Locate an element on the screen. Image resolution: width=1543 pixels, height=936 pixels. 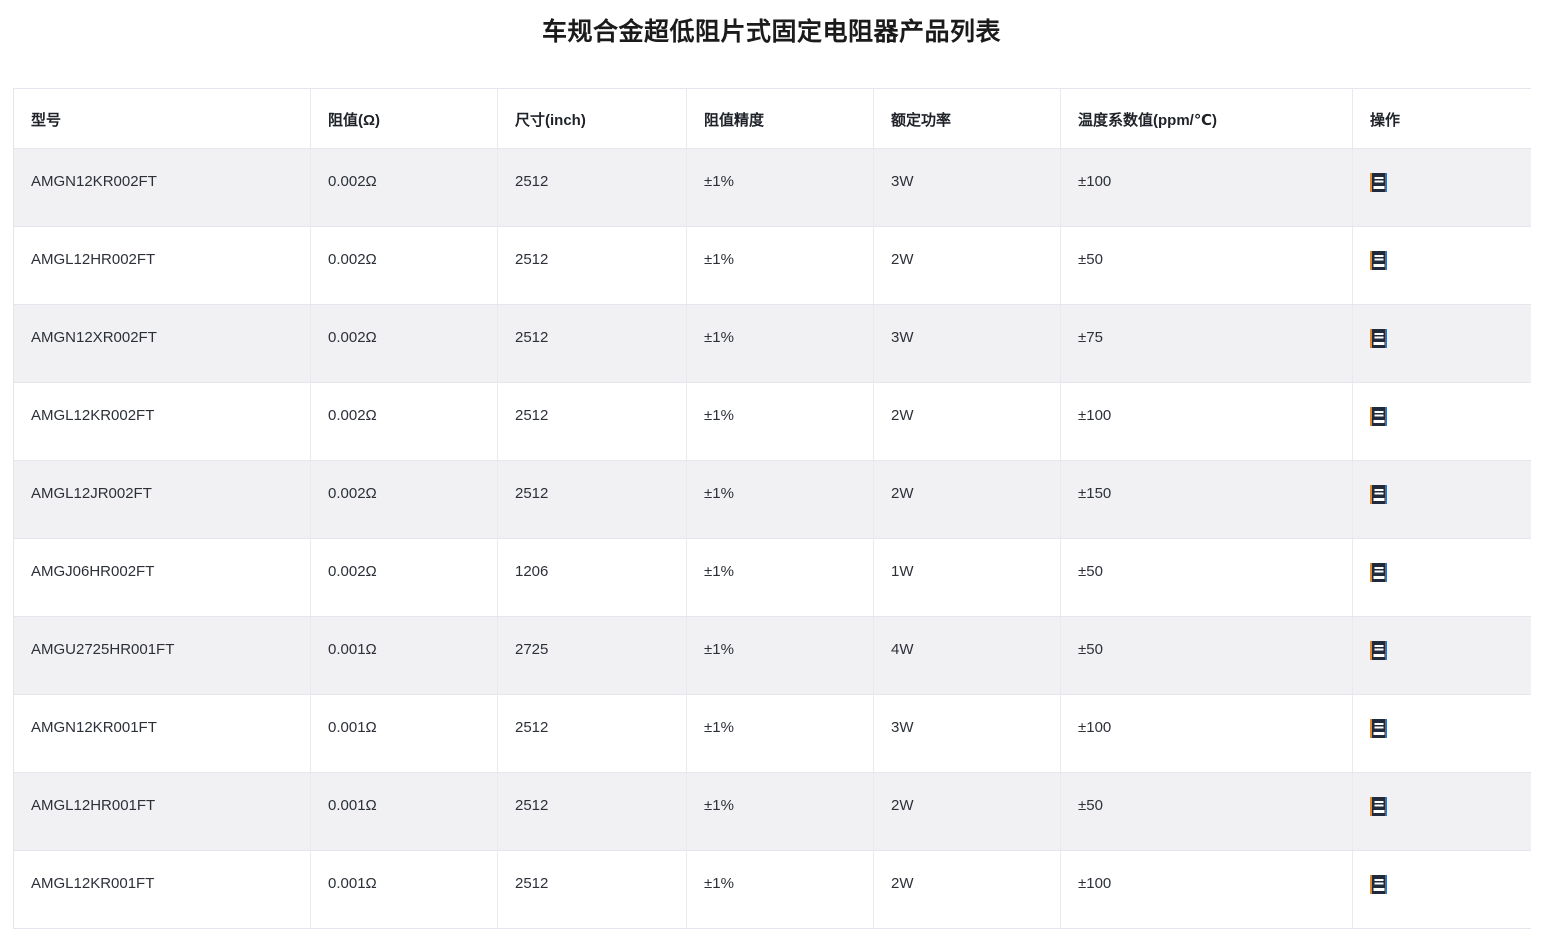
table-row: AMGL12KR001FT 0.001Ω 2512 ±1% 2W ±100 is located at coordinates (772, 889).